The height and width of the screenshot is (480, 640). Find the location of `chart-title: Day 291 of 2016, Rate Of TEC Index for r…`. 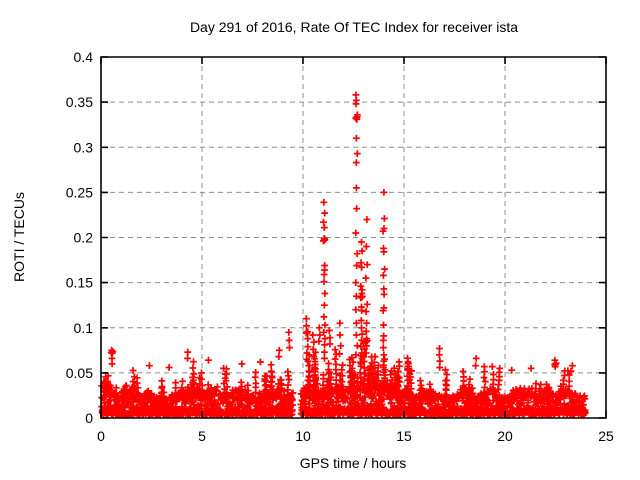

chart-title: Day 291 of 2016, Rate Of TEC Index for r… is located at coordinates (354, 27).